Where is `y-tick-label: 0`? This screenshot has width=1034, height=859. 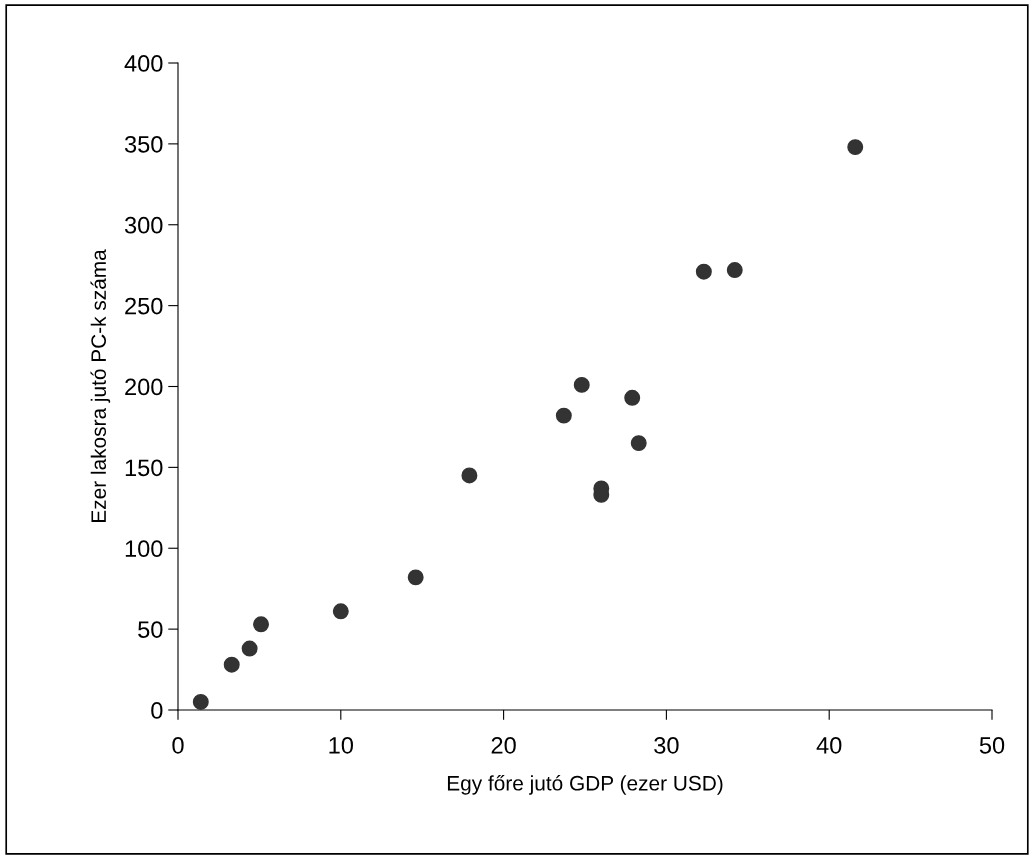
y-tick-label: 0 is located at coordinates (157, 710).